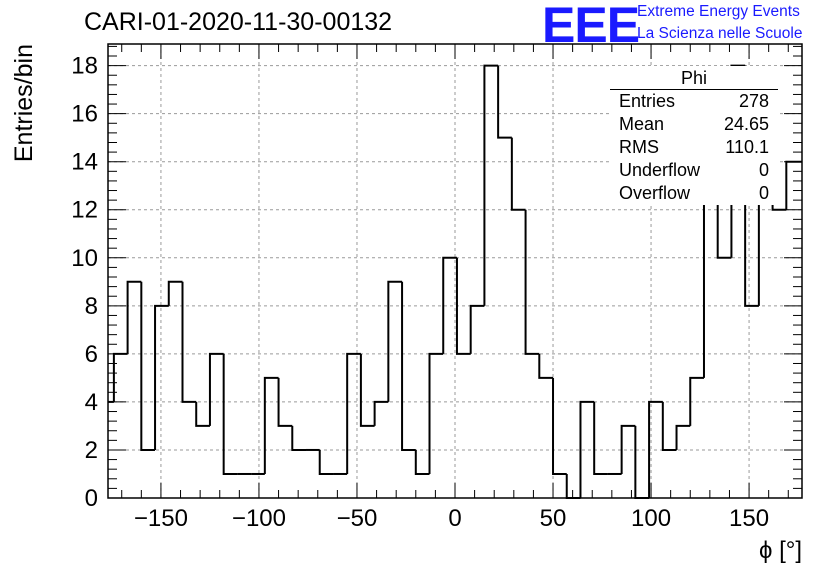 The image size is (836, 572). I want to click on y-tick-label: 18, so click(84, 66).